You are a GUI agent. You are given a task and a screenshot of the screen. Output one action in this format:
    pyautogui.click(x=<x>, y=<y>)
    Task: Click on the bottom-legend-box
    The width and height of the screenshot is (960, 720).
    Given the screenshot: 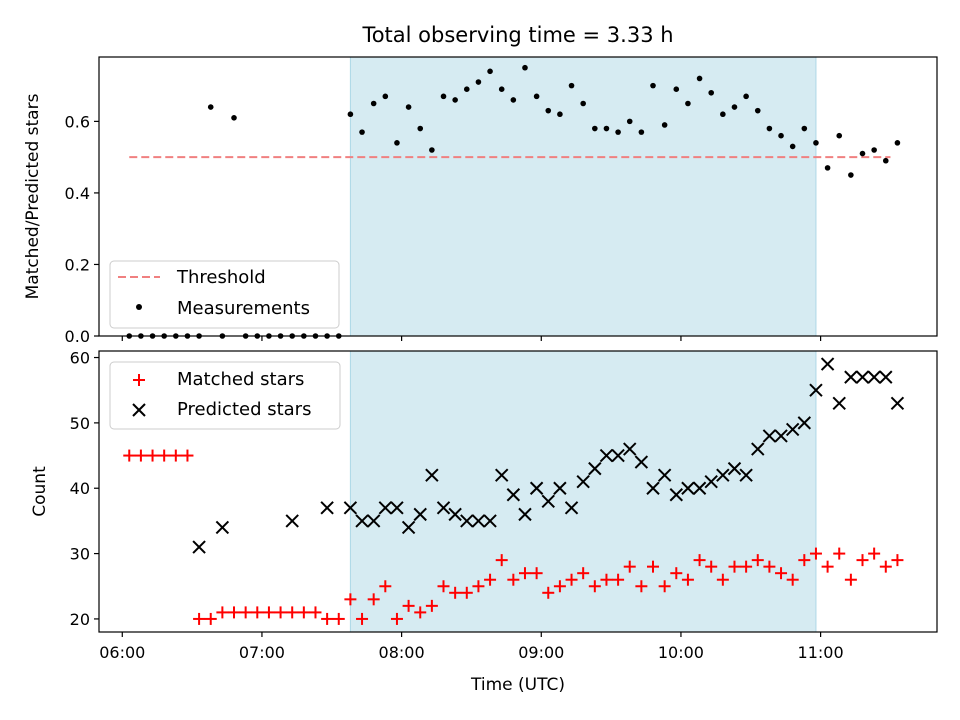 What is the action you would take?
    pyautogui.click(x=225, y=395)
    